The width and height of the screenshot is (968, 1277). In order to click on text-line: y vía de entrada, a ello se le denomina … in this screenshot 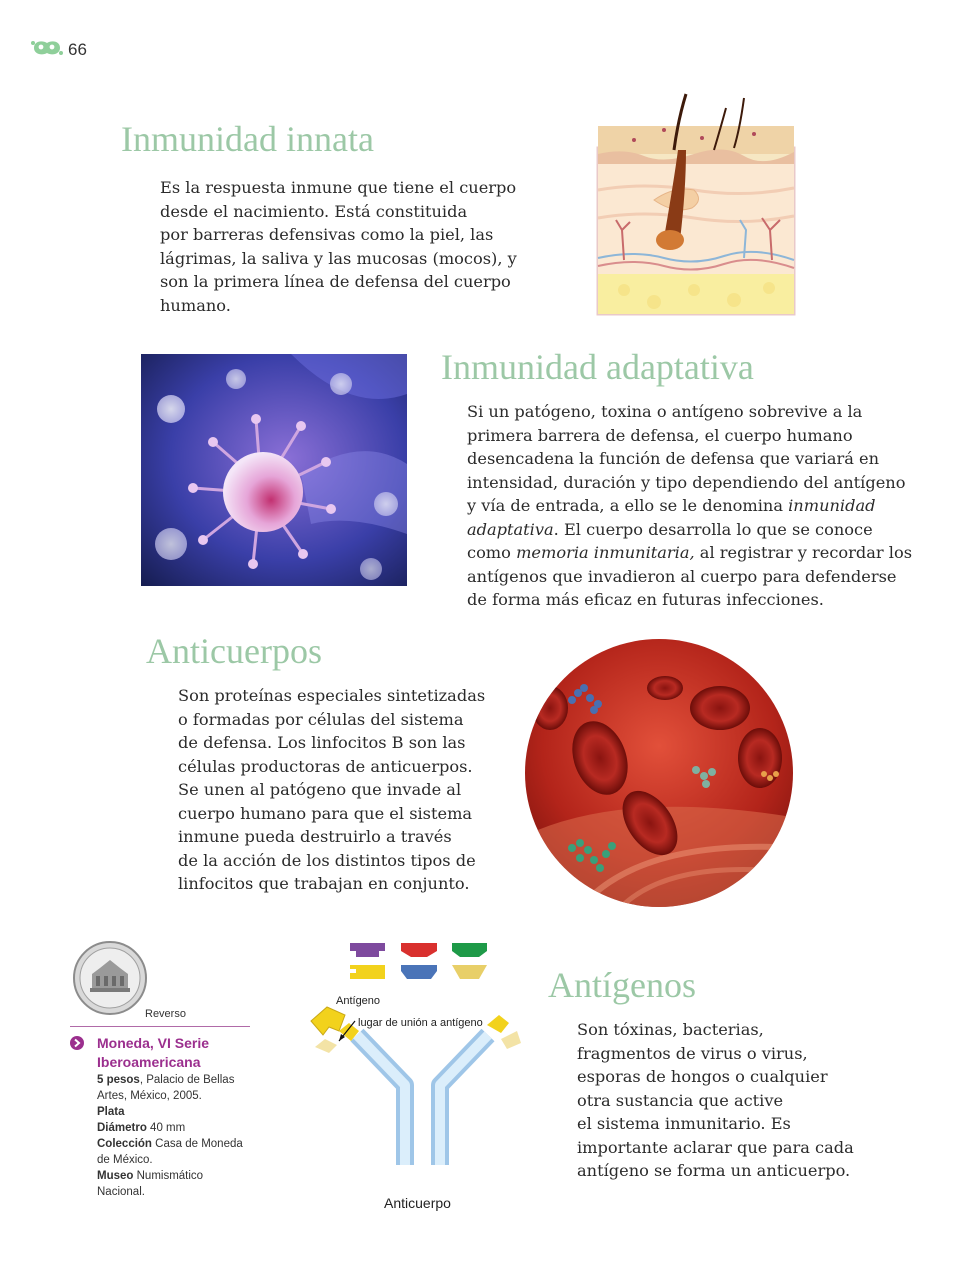, I will do `click(702, 506)`.